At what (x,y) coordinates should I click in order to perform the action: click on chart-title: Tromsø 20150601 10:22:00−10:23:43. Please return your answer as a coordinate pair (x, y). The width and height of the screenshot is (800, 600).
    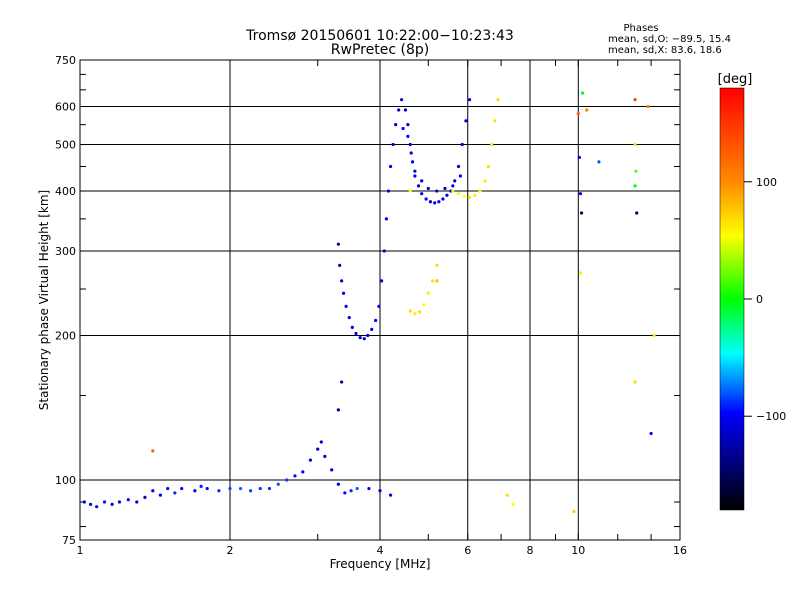
    Looking at the image, I should click on (379, 36).